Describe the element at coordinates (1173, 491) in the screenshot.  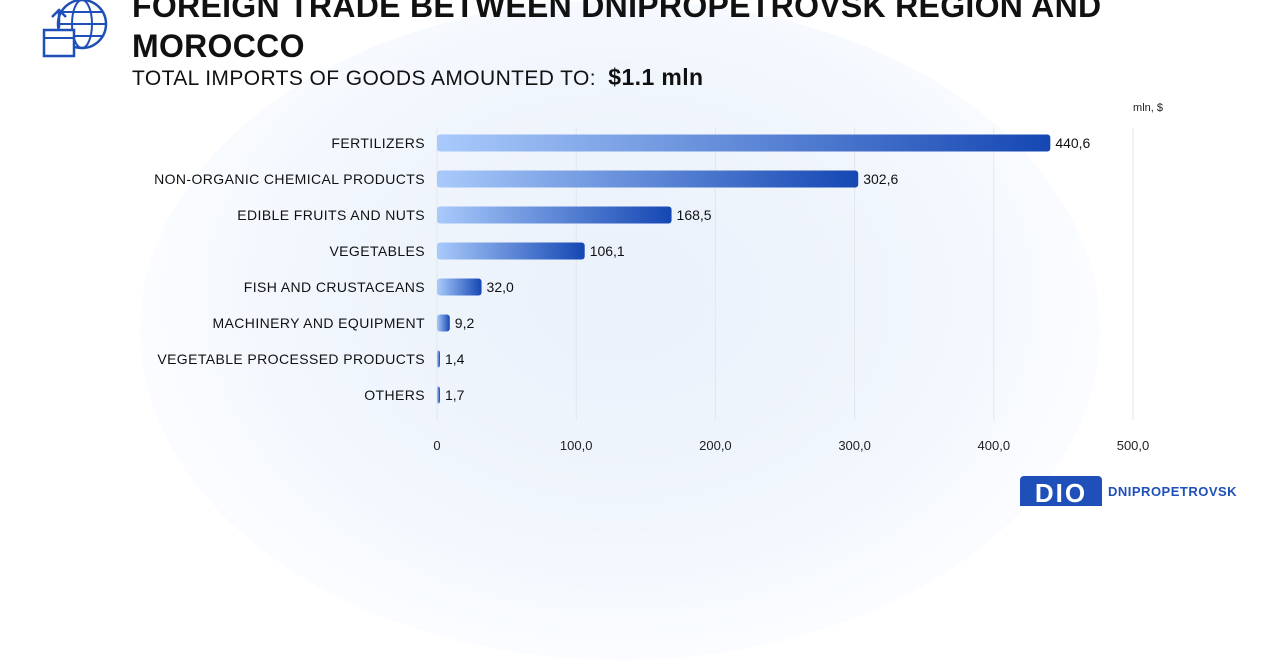
I see `brand-name: DNIPROPETROVSK` at that location.